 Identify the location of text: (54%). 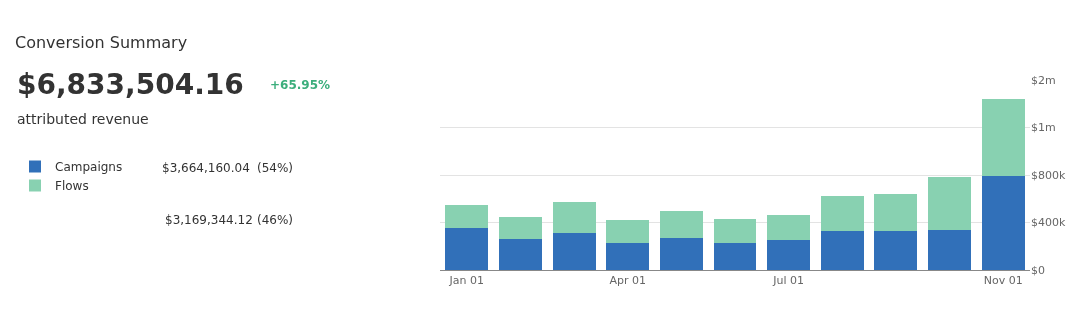
(275, 168).